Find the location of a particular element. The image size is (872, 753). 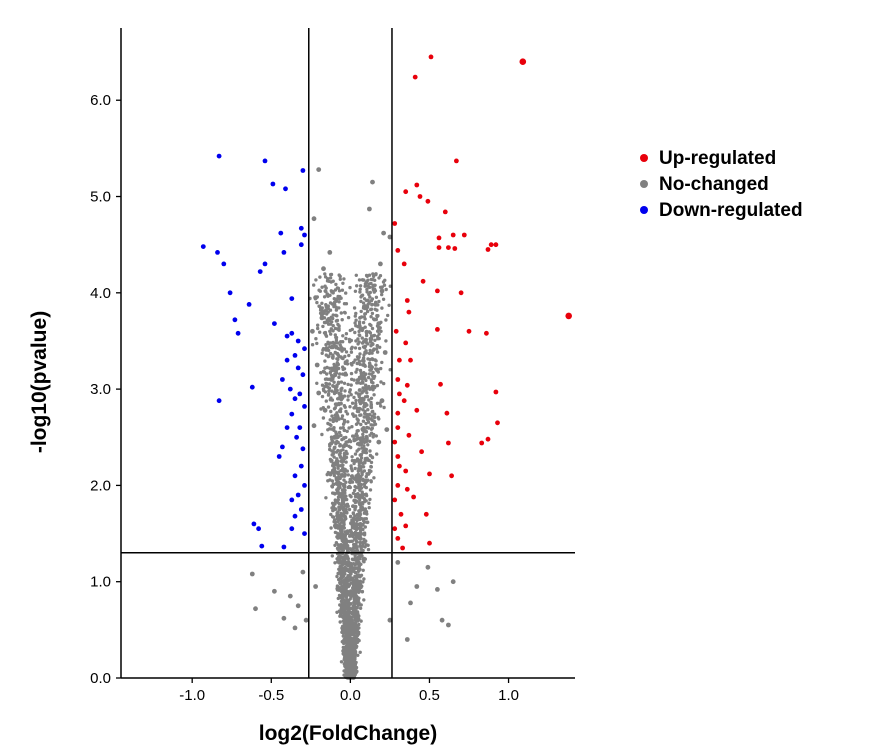

y-tick-label: 5.0 is located at coordinates (100, 197).